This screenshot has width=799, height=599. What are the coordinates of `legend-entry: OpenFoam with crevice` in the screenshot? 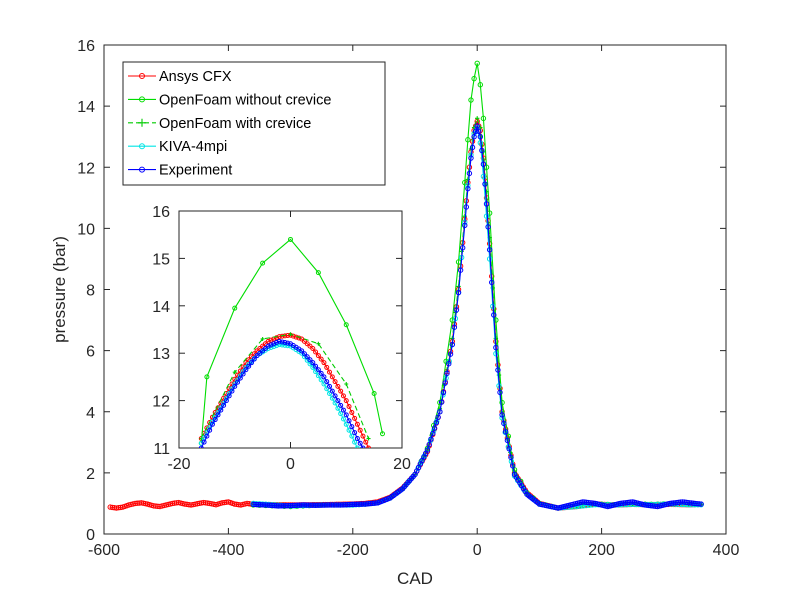 It's located at (219, 124).